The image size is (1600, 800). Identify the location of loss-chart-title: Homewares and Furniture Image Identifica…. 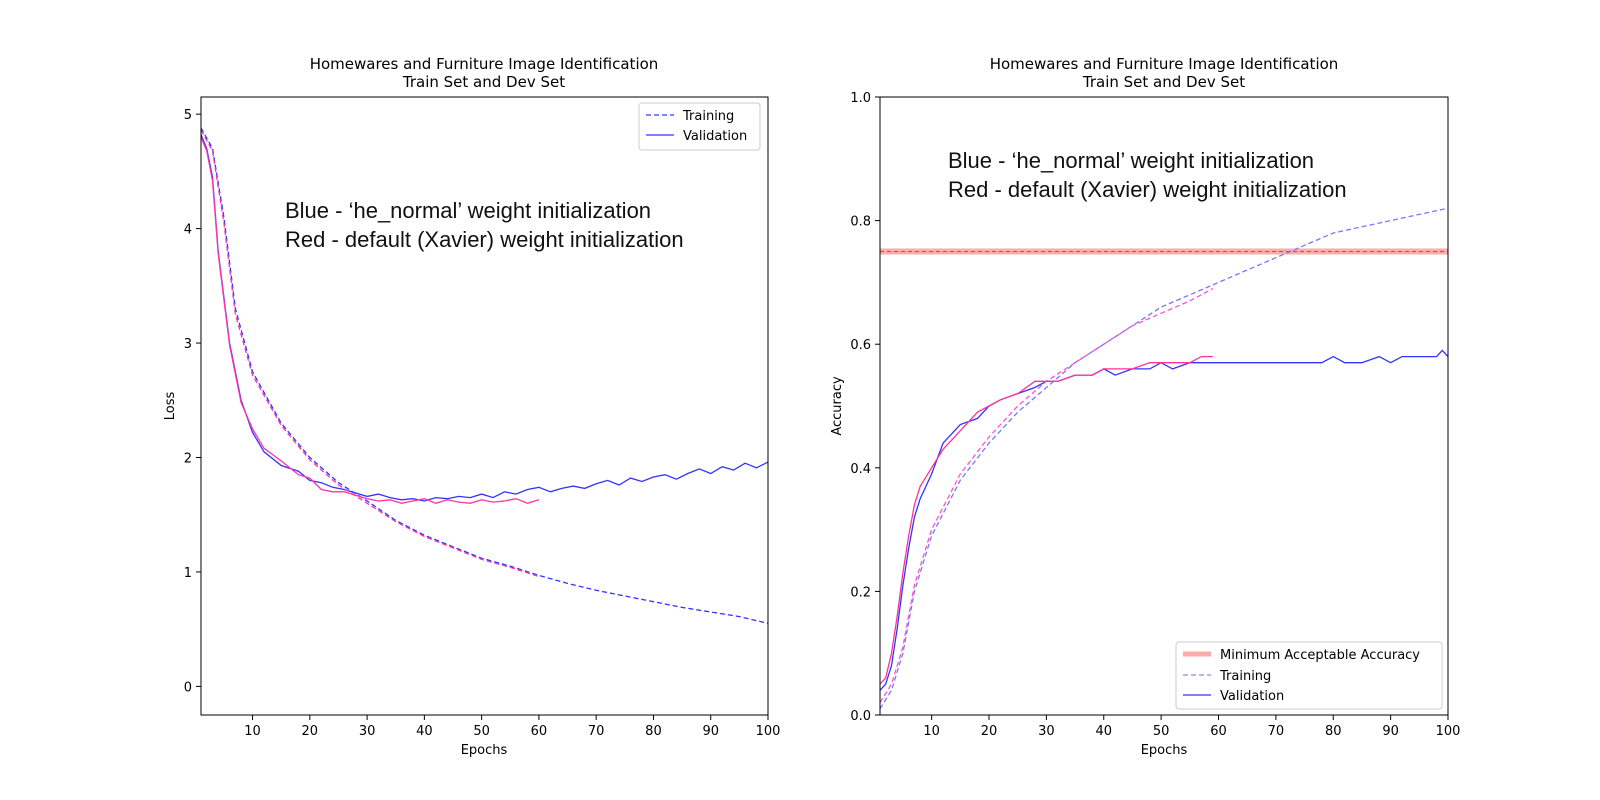
(484, 64).